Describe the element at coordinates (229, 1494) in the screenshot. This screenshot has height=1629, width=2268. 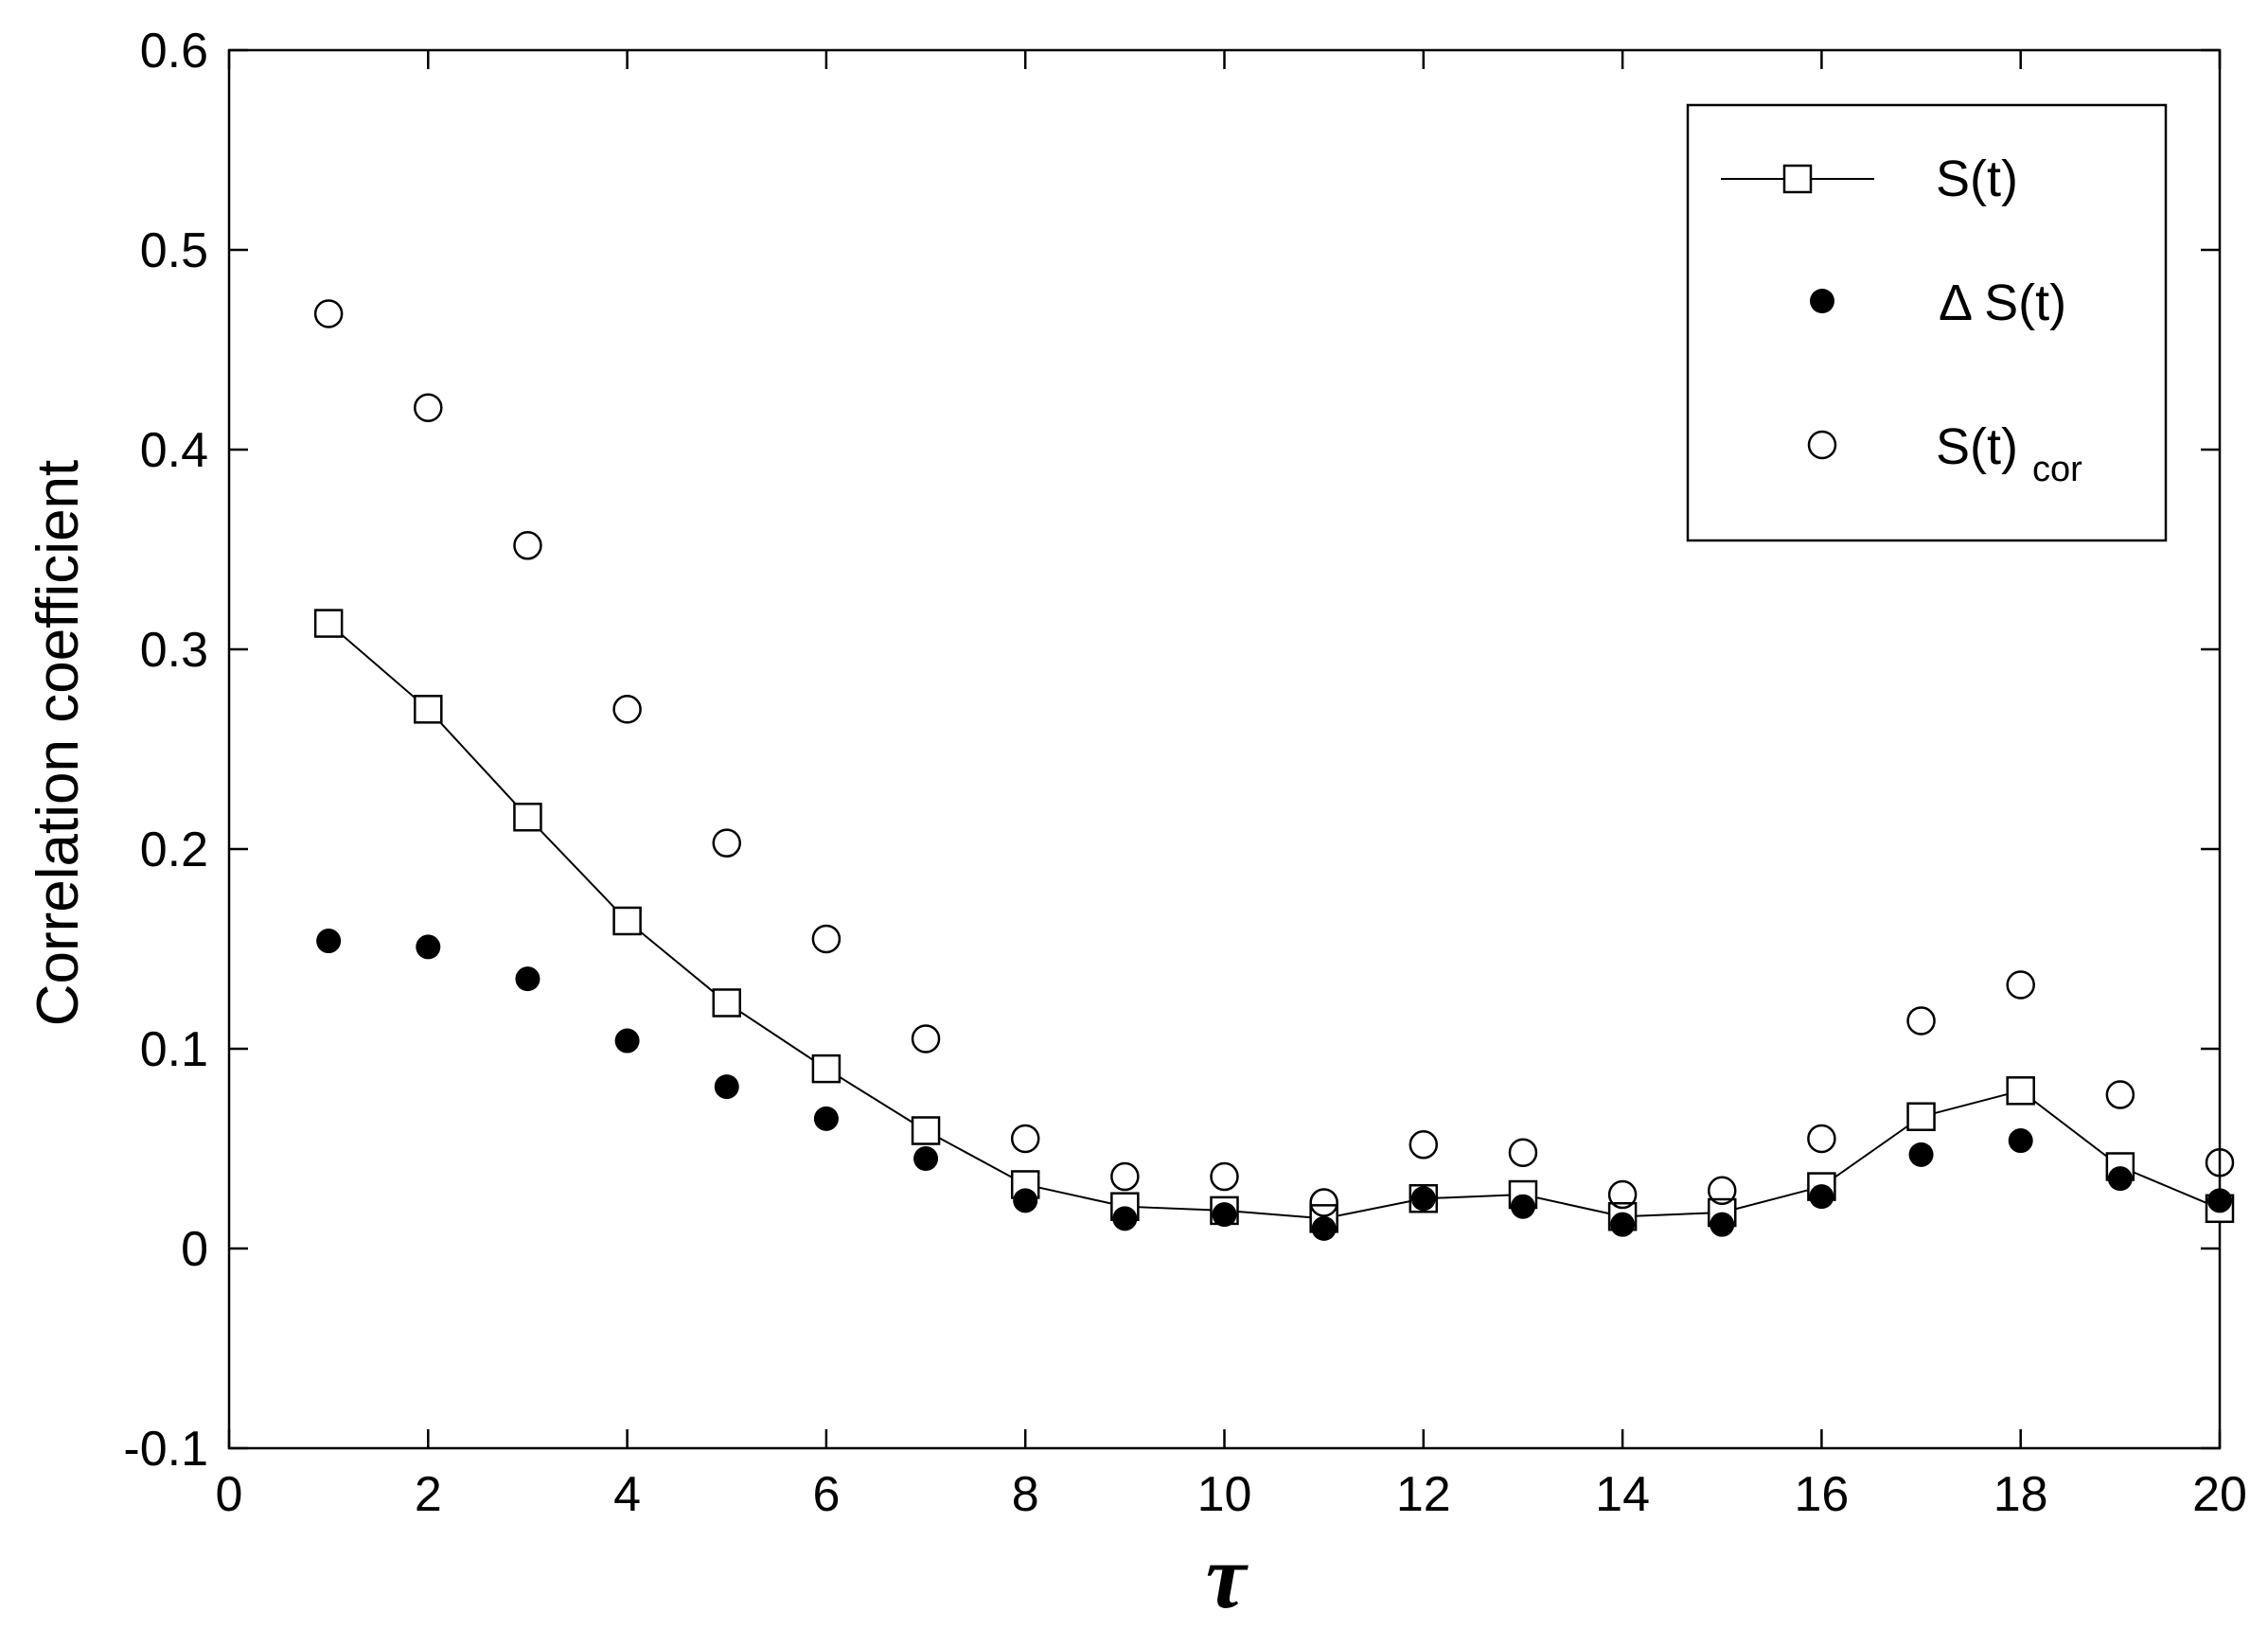
I see `x-tick-label: 0` at that location.